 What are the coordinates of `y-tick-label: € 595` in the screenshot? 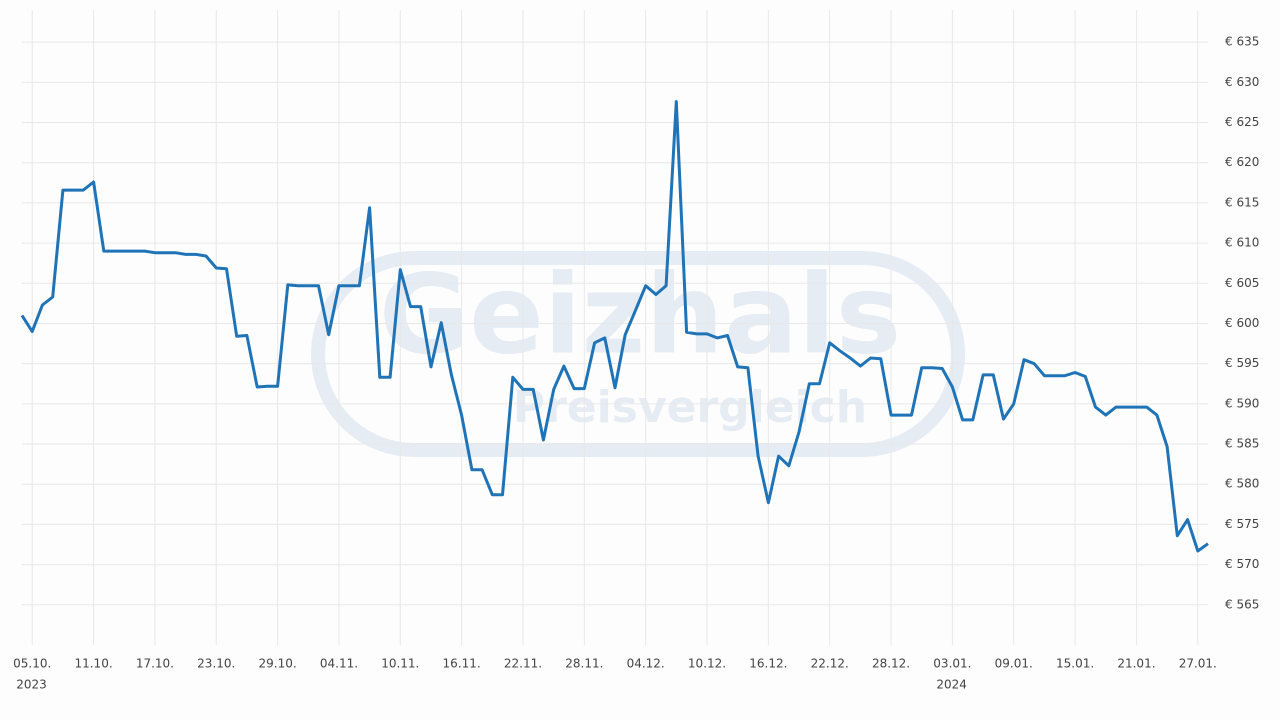 It's located at (1242, 363).